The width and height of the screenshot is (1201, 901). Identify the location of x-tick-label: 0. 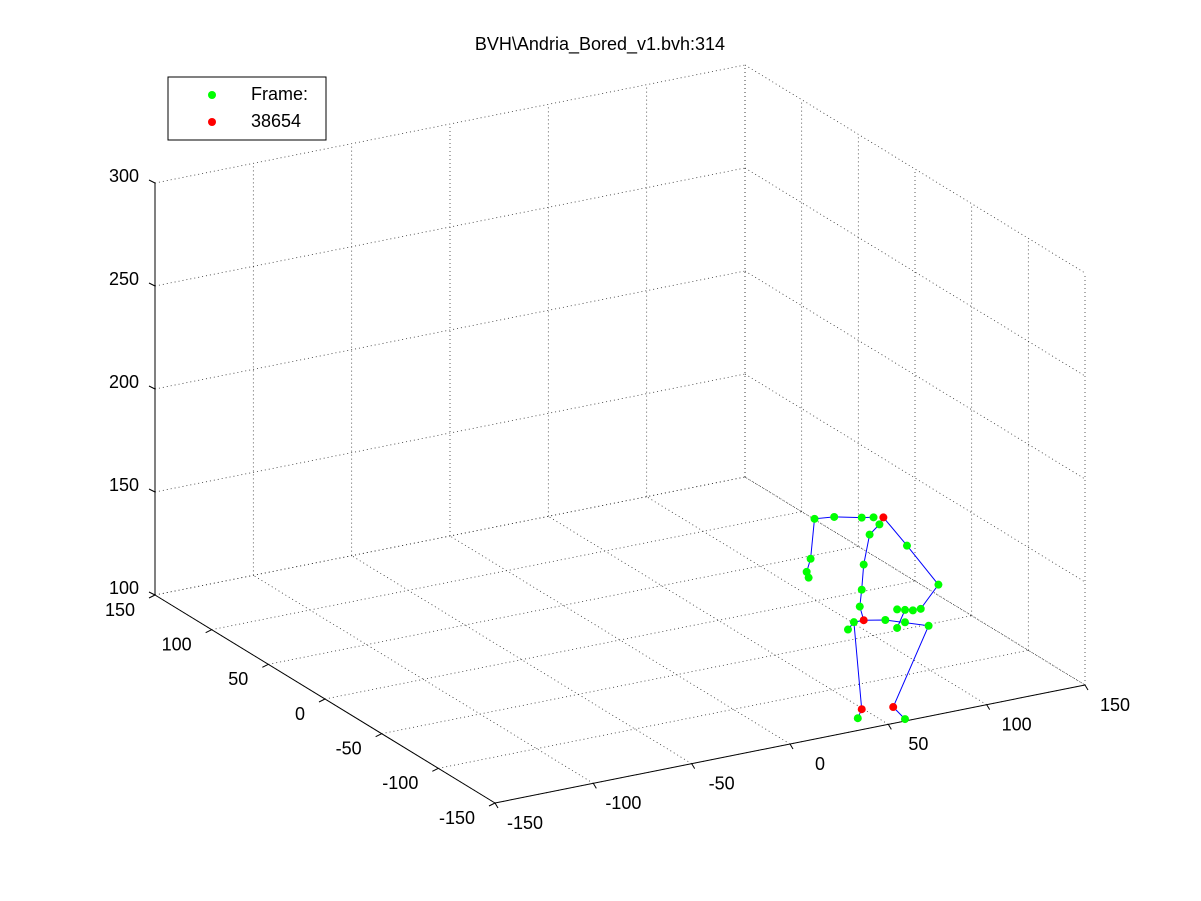
(820, 764).